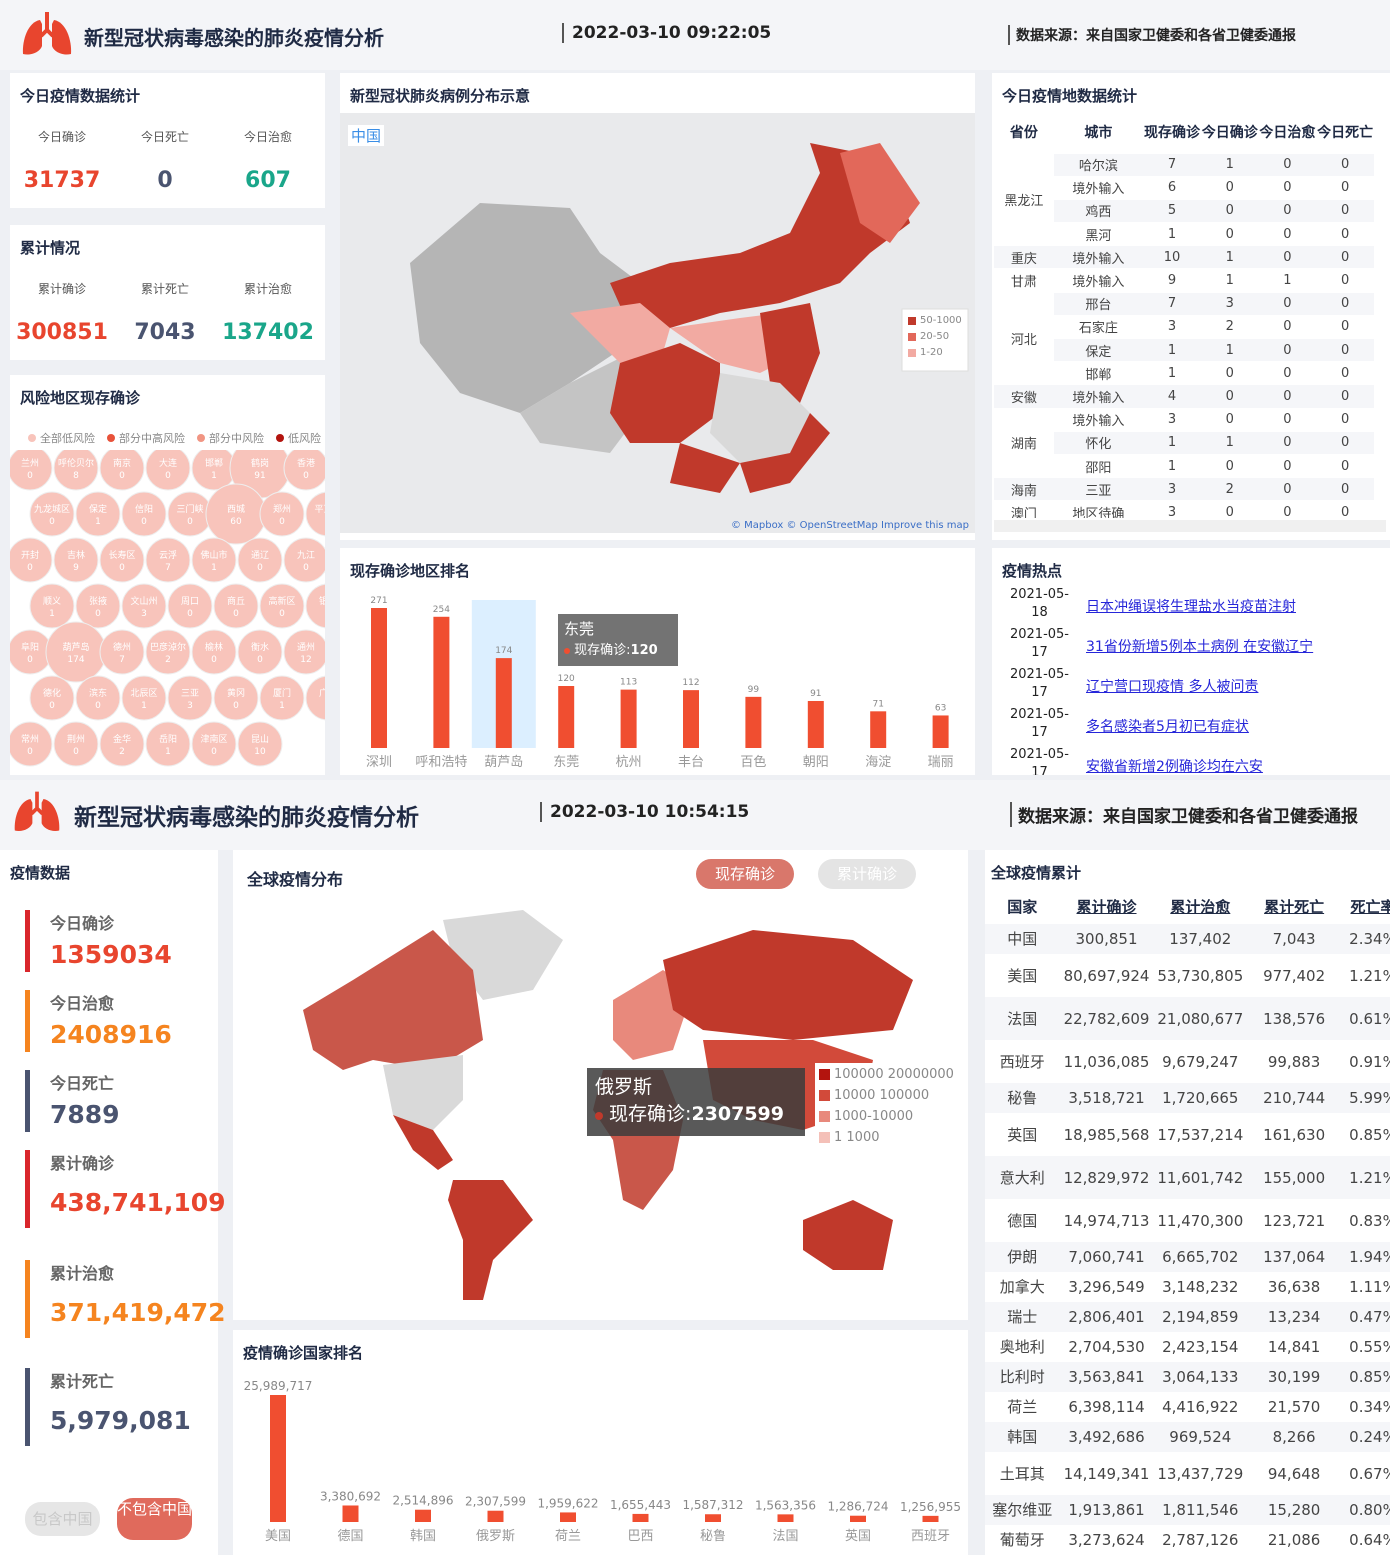  I want to click on table-row: 鸡西 5 0 0 0, so click(1184, 211).